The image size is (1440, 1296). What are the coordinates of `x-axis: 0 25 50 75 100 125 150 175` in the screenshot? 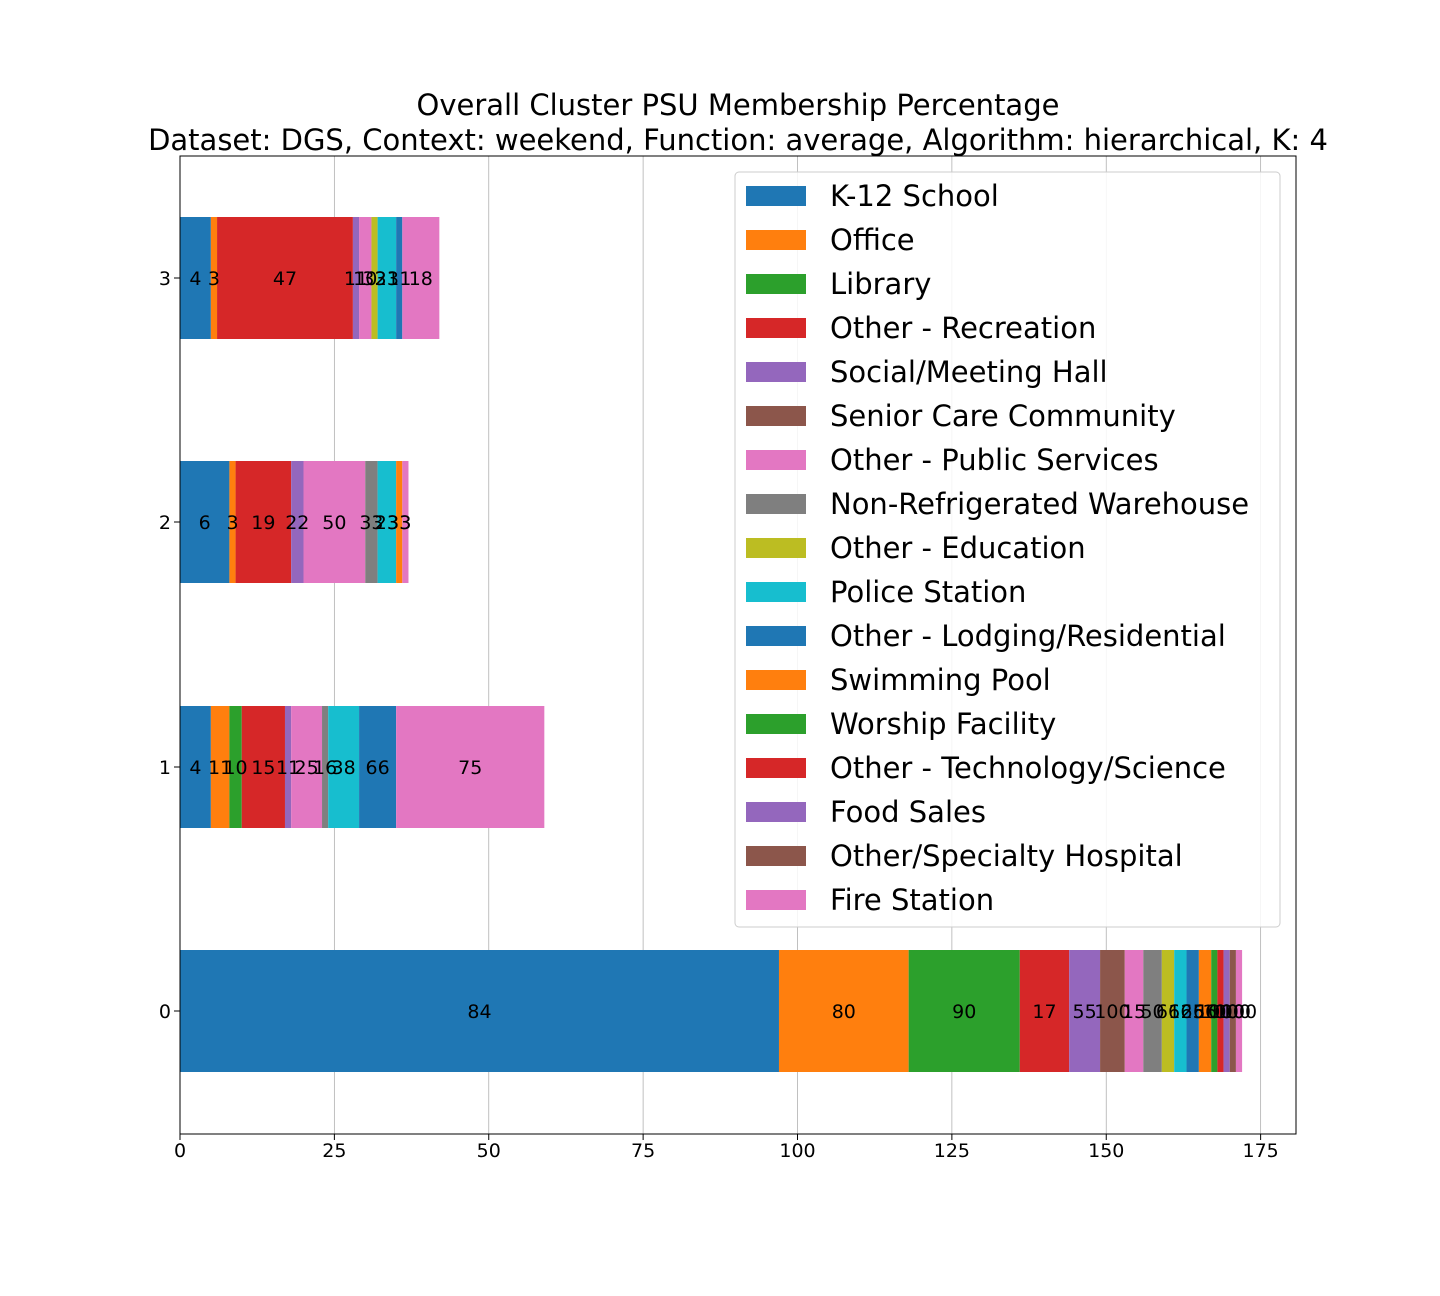 It's located at (726, 1148).